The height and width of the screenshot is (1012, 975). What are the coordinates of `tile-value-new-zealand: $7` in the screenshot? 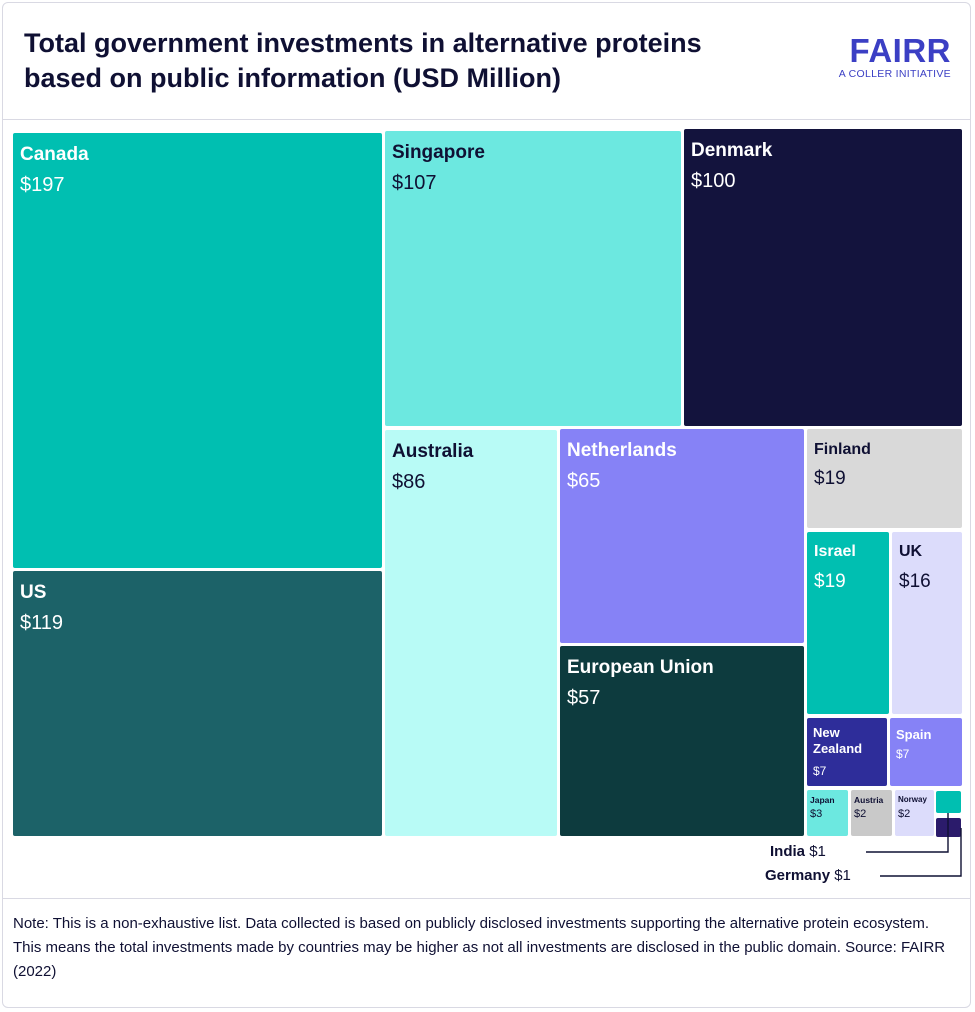 It's located at (820, 771).